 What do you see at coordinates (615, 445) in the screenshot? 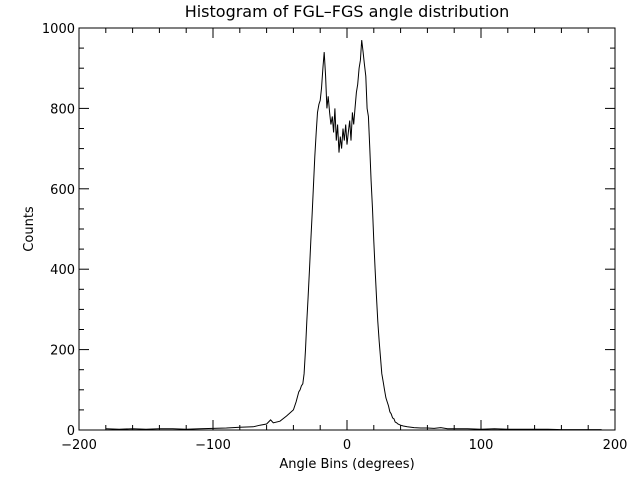
I see `x-tick-label: 200` at bounding box center [615, 445].